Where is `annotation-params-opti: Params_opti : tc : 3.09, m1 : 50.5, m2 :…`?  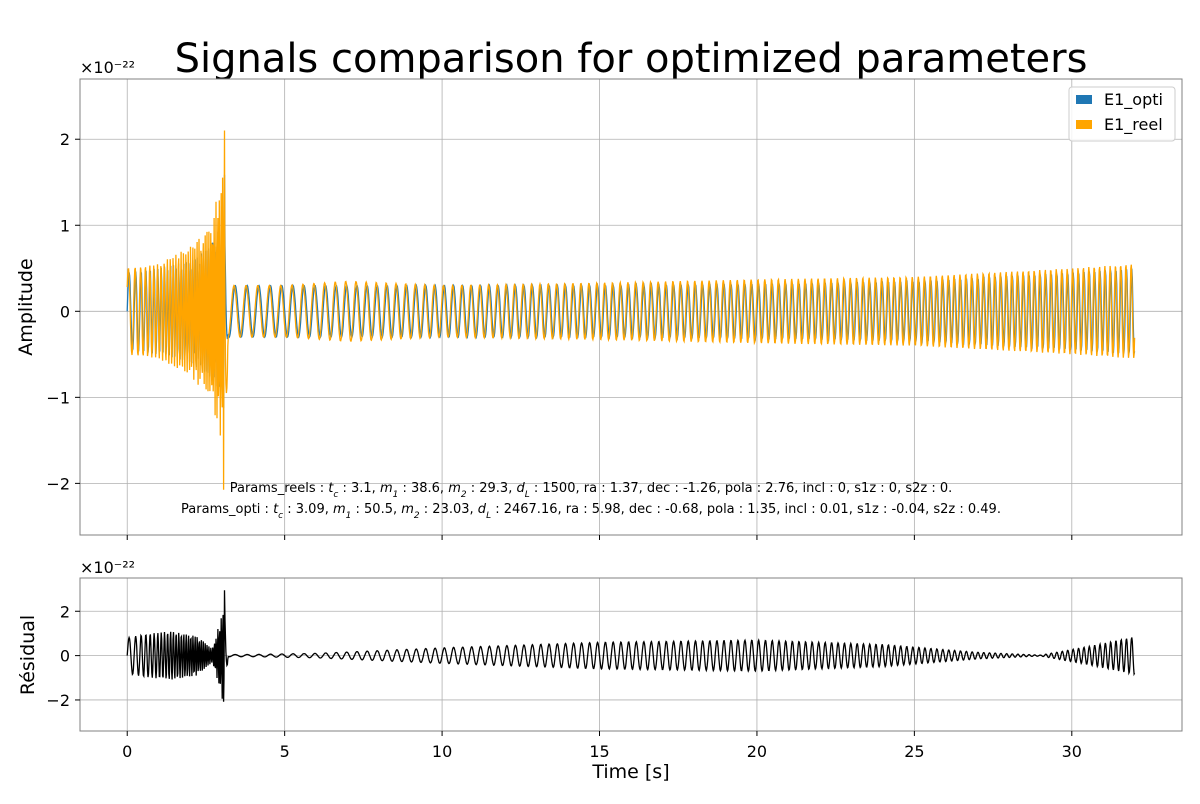 annotation-params-opti: Params_opti : tc : 3.09, m1 : 50.5, m2 :… is located at coordinates (591, 511).